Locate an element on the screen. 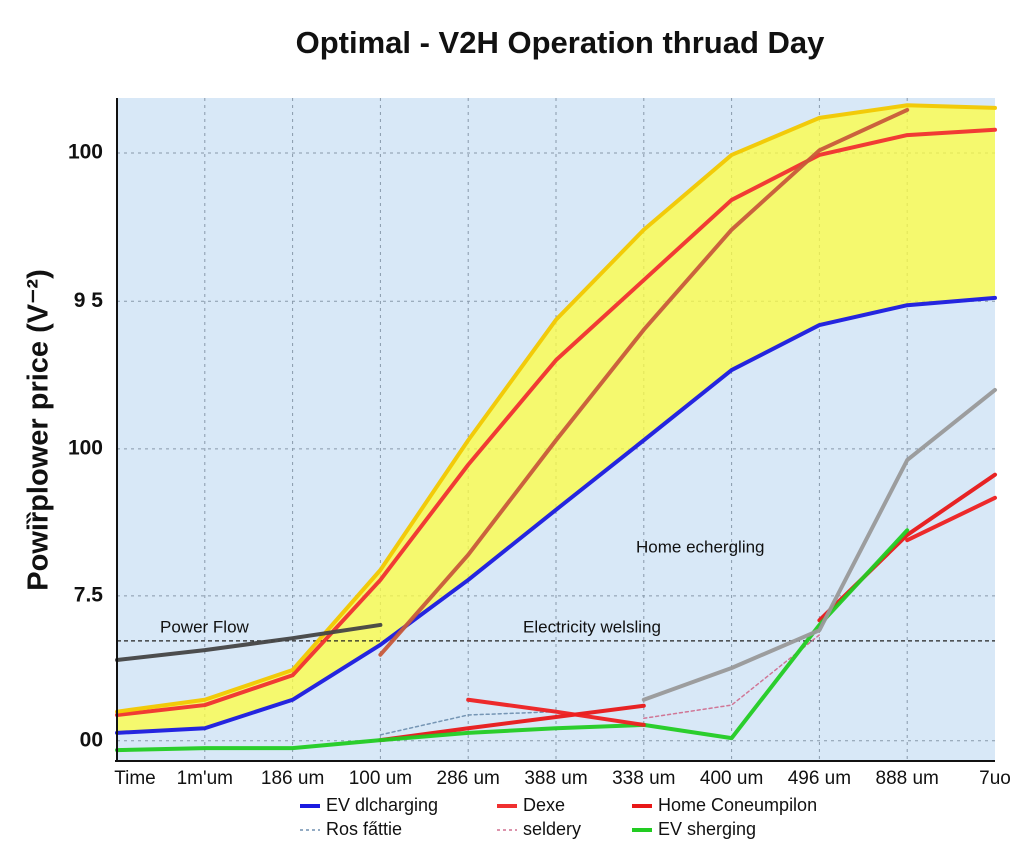 The image size is (1024, 863). annotation: Home echergling is located at coordinates (700, 546).